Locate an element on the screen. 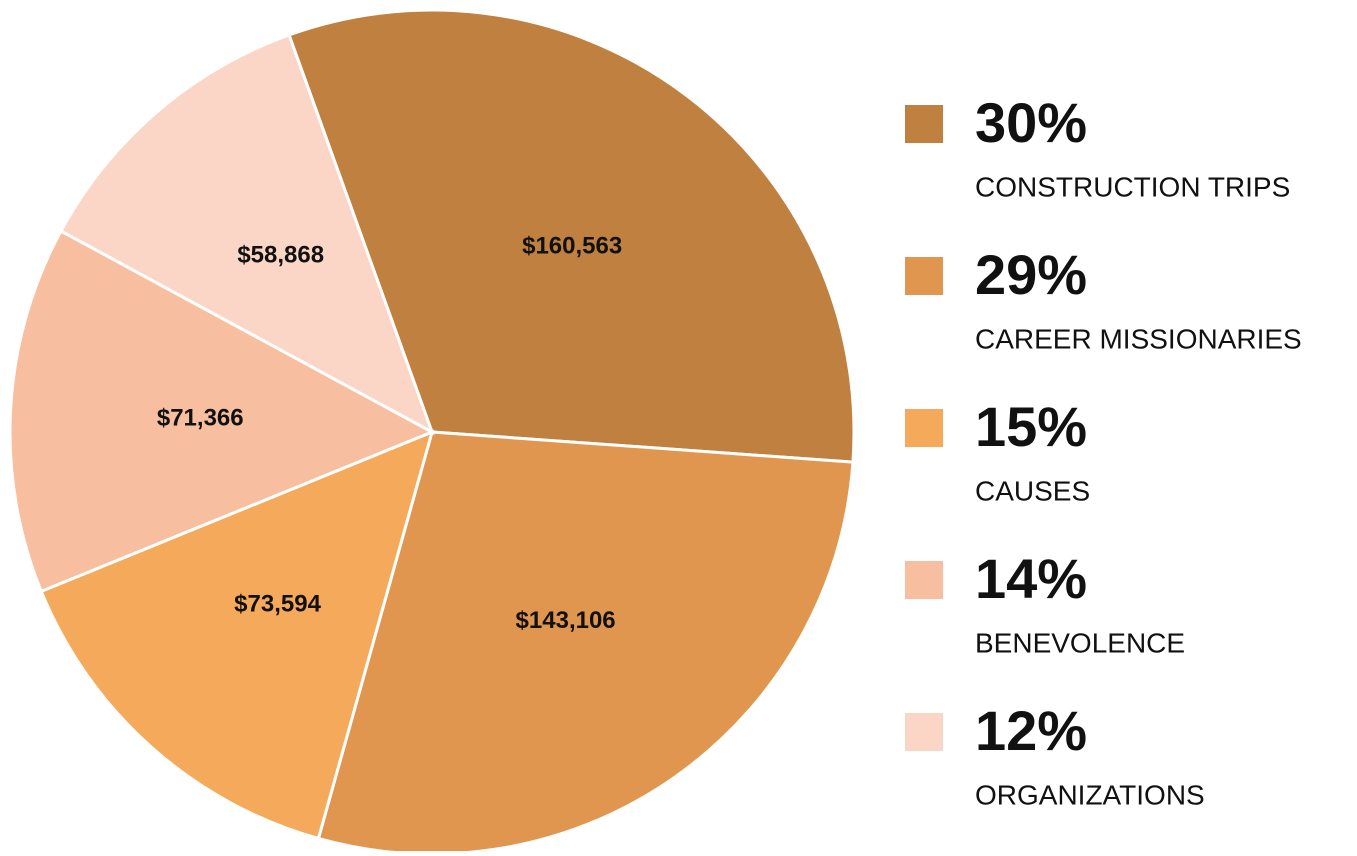  data-label: $73,594 is located at coordinates (277, 604).